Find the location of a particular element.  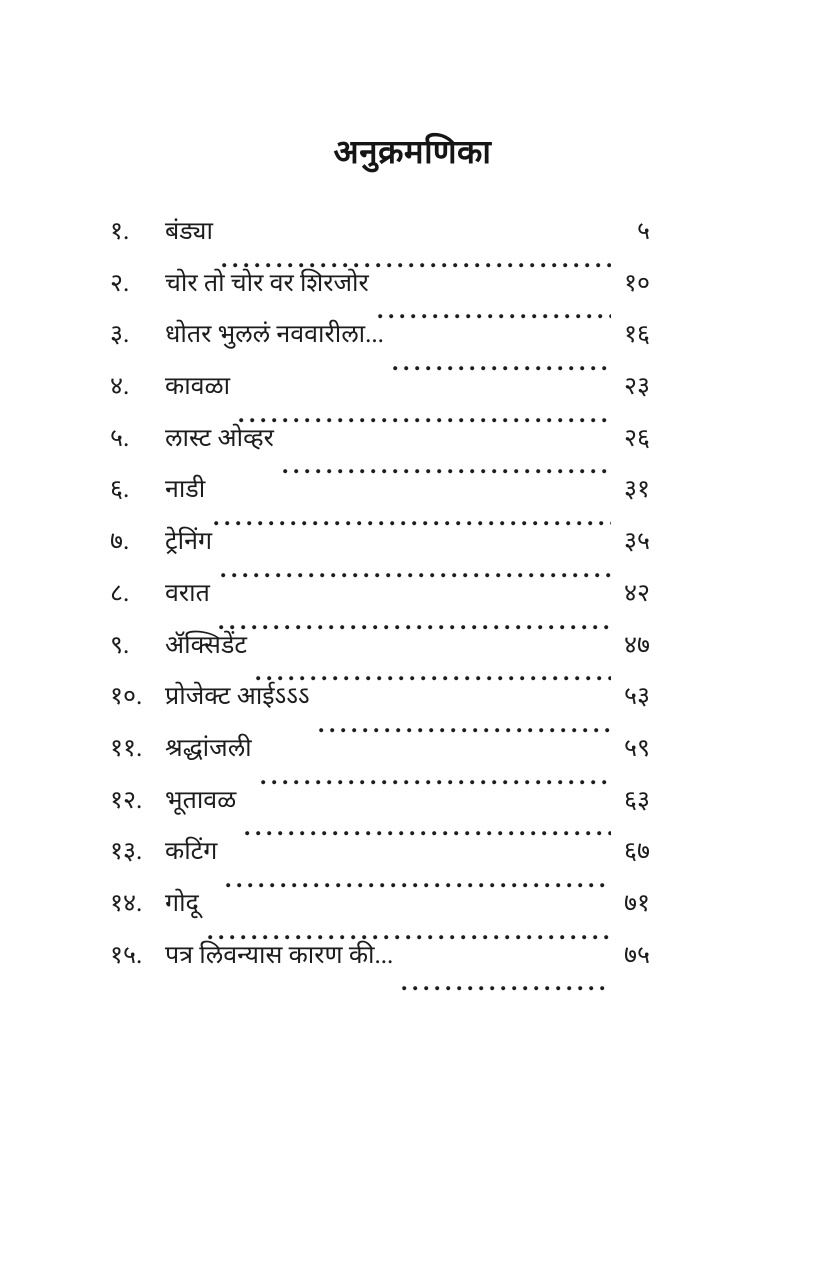

toc-entry-page: ६७ is located at coordinates (636, 852).